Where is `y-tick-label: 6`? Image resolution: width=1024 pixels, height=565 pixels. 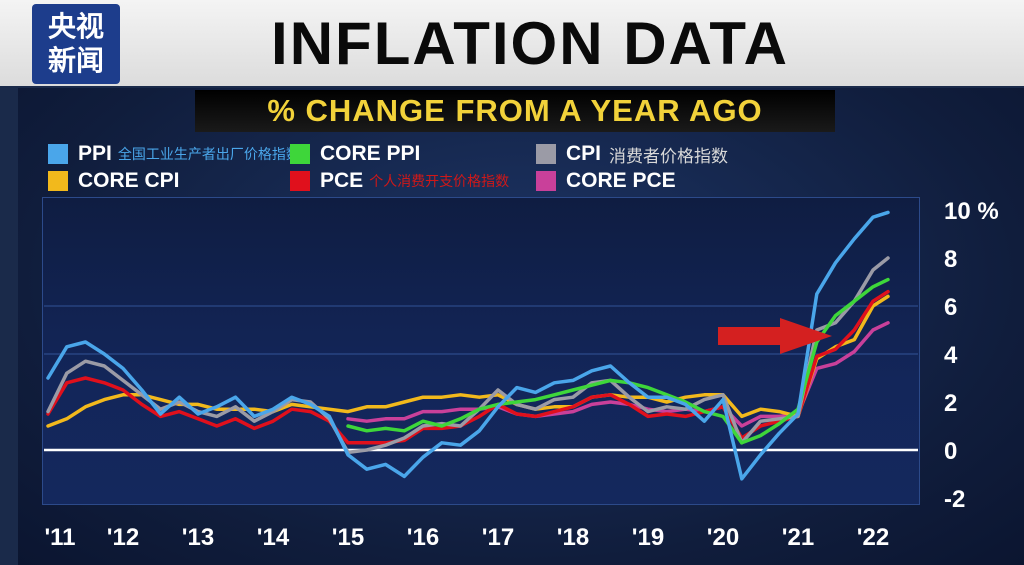
y-tick-label: 6 is located at coordinates (950, 307).